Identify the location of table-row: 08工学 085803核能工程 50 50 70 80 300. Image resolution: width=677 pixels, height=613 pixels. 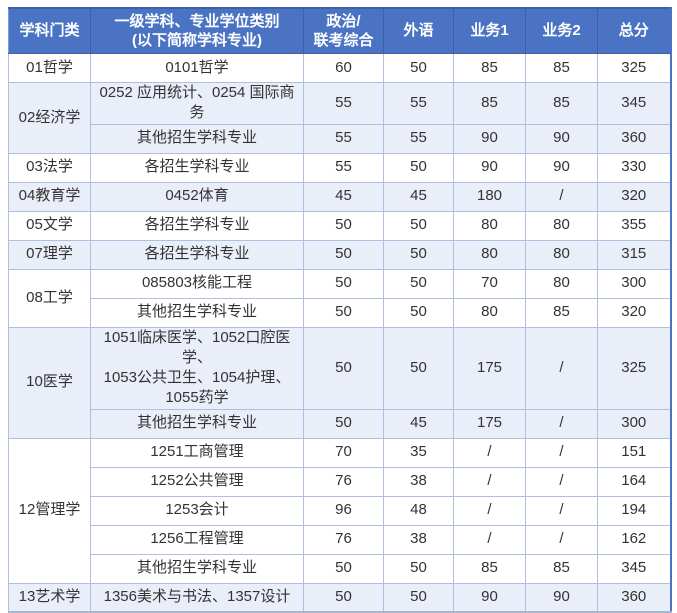
(339, 298).